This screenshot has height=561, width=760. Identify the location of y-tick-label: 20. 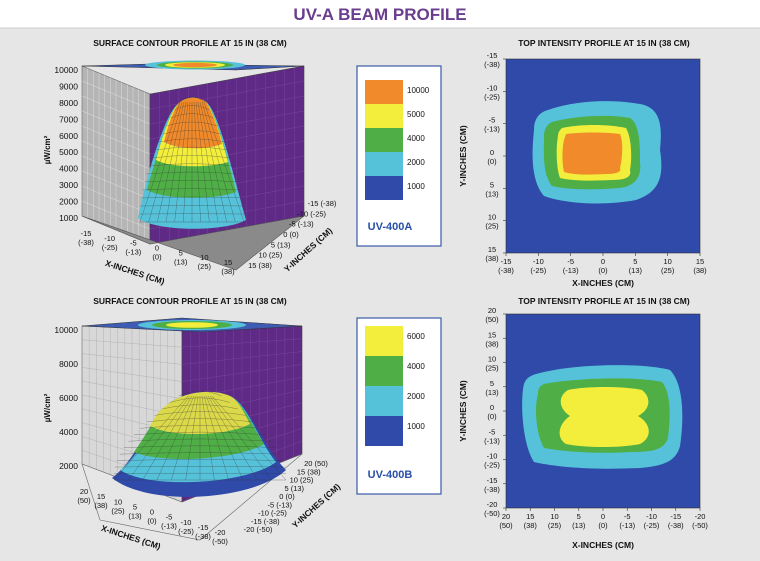
(492, 310).